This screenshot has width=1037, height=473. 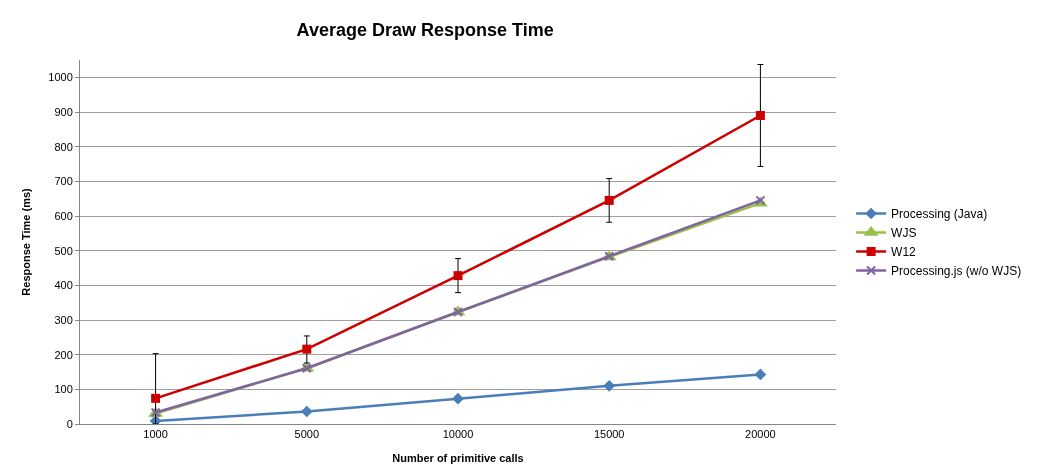 What do you see at coordinates (25, 241) in the screenshot?
I see `y-axis-title: Response Time (ms)` at bounding box center [25, 241].